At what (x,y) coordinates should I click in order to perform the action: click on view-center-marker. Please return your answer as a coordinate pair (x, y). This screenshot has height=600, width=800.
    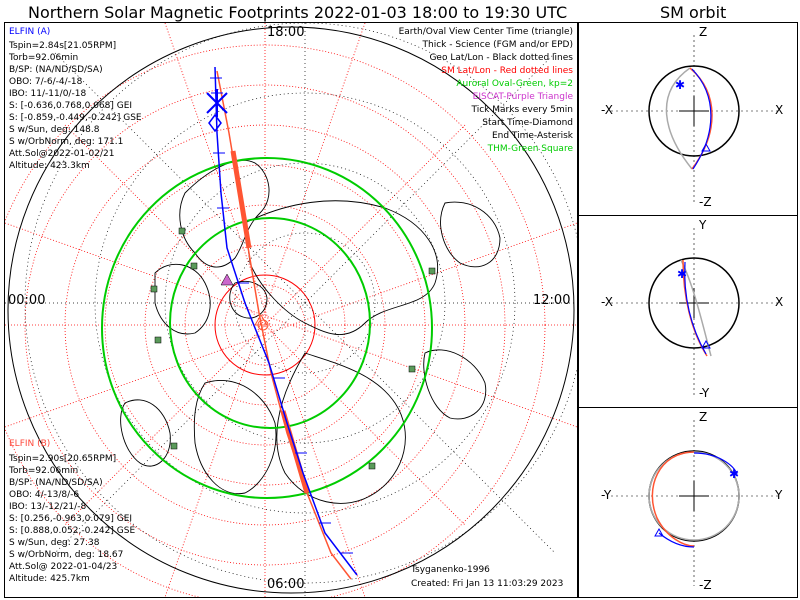
    Looking at the image, I should click on (263, 325).